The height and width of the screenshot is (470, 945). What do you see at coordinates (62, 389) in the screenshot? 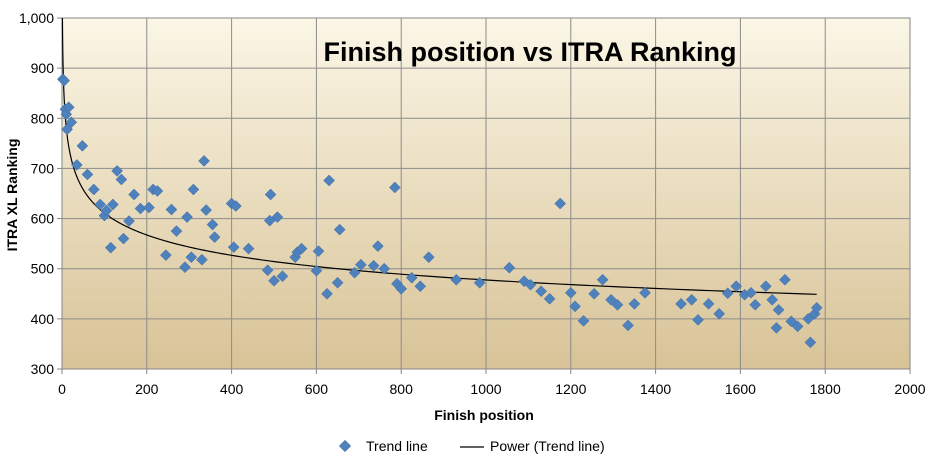
I see `x-tick-label: 0` at bounding box center [62, 389].